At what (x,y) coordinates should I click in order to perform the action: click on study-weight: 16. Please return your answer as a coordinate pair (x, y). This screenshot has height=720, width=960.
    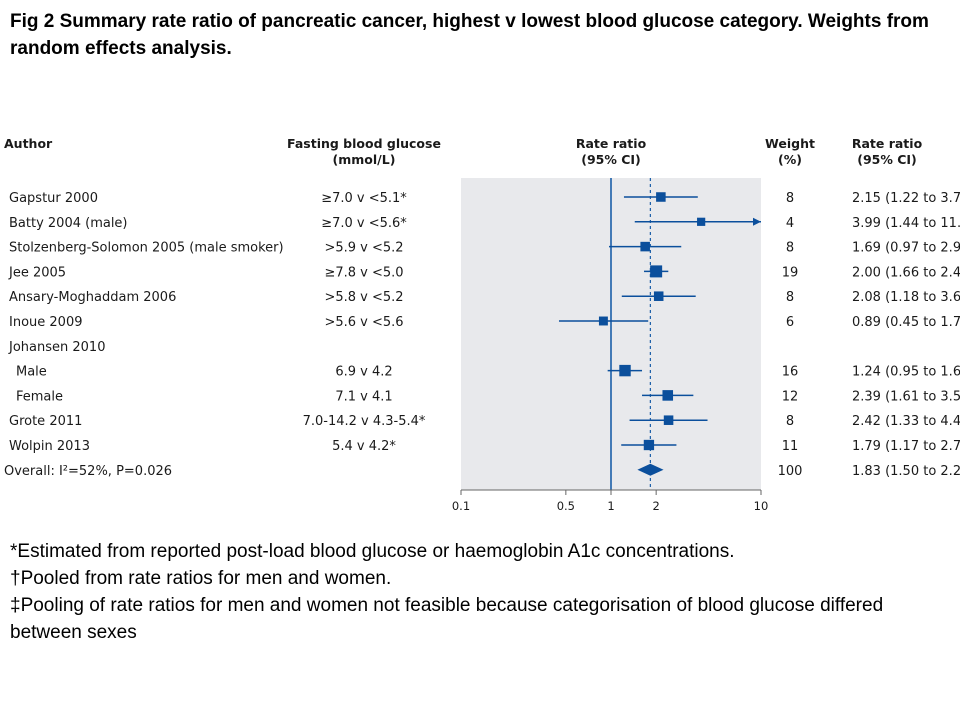
    Looking at the image, I should click on (790, 372).